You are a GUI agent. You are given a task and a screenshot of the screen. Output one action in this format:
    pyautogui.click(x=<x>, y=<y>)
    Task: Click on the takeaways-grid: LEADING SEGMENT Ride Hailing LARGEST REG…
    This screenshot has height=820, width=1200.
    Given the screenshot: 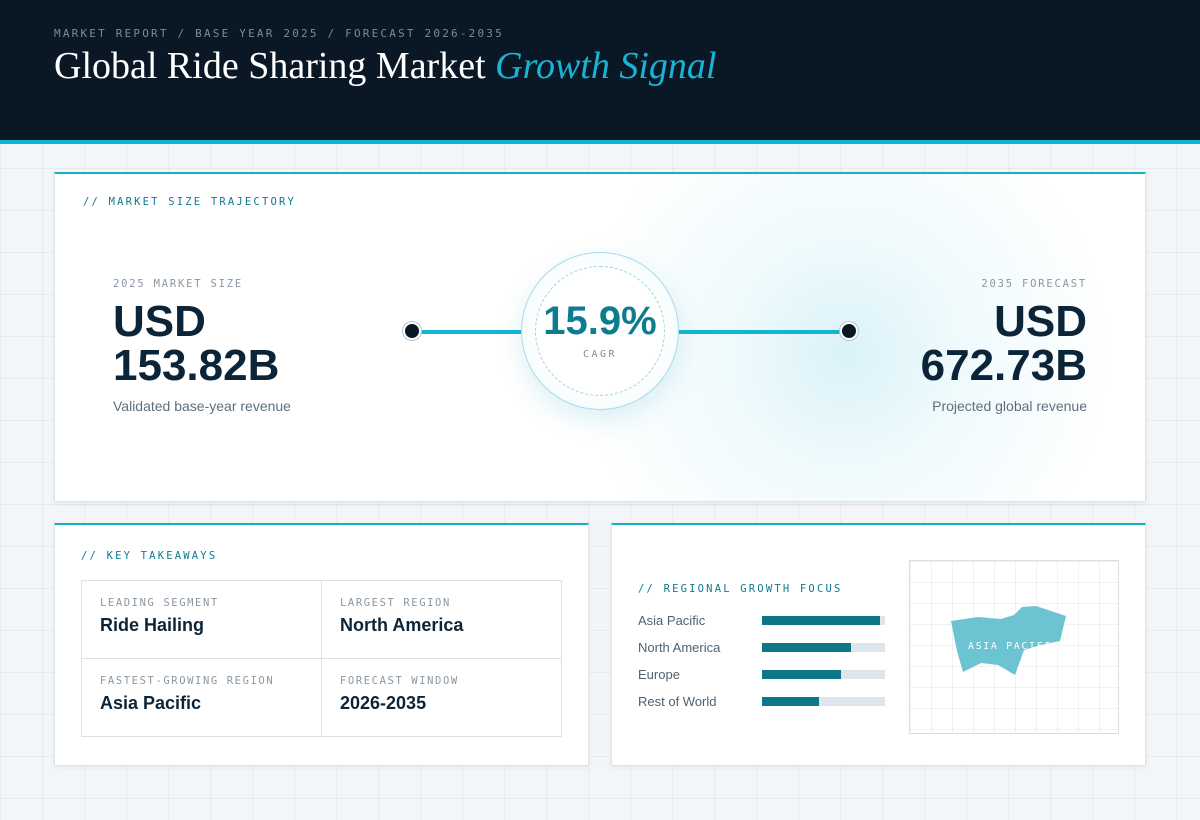 What is the action you would take?
    pyautogui.click(x=321, y=658)
    